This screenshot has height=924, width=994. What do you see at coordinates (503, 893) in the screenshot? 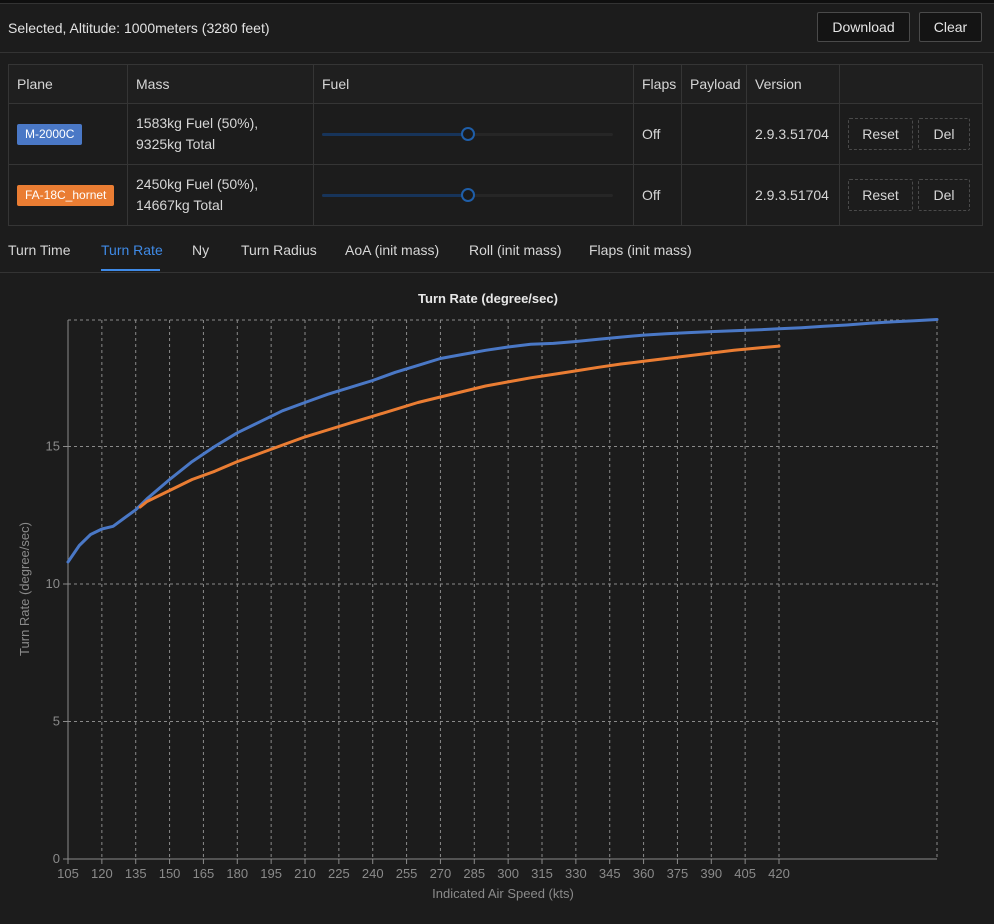
I see `x-axis-label: Indicated Air Speed (kts)` at bounding box center [503, 893].